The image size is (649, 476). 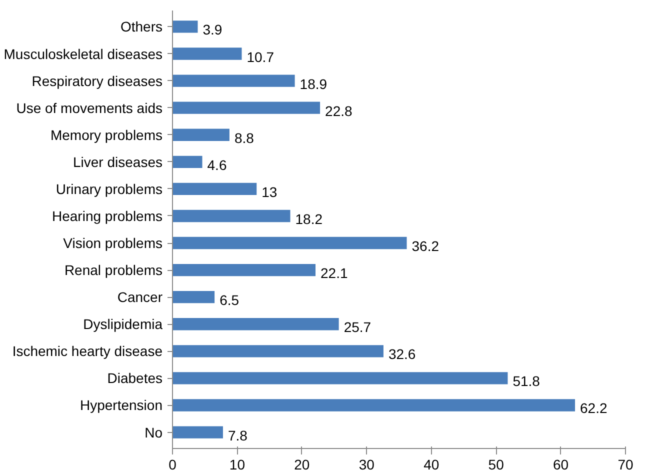 What do you see at coordinates (339, 110) in the screenshot?
I see `data-label: 22.8` at bounding box center [339, 110].